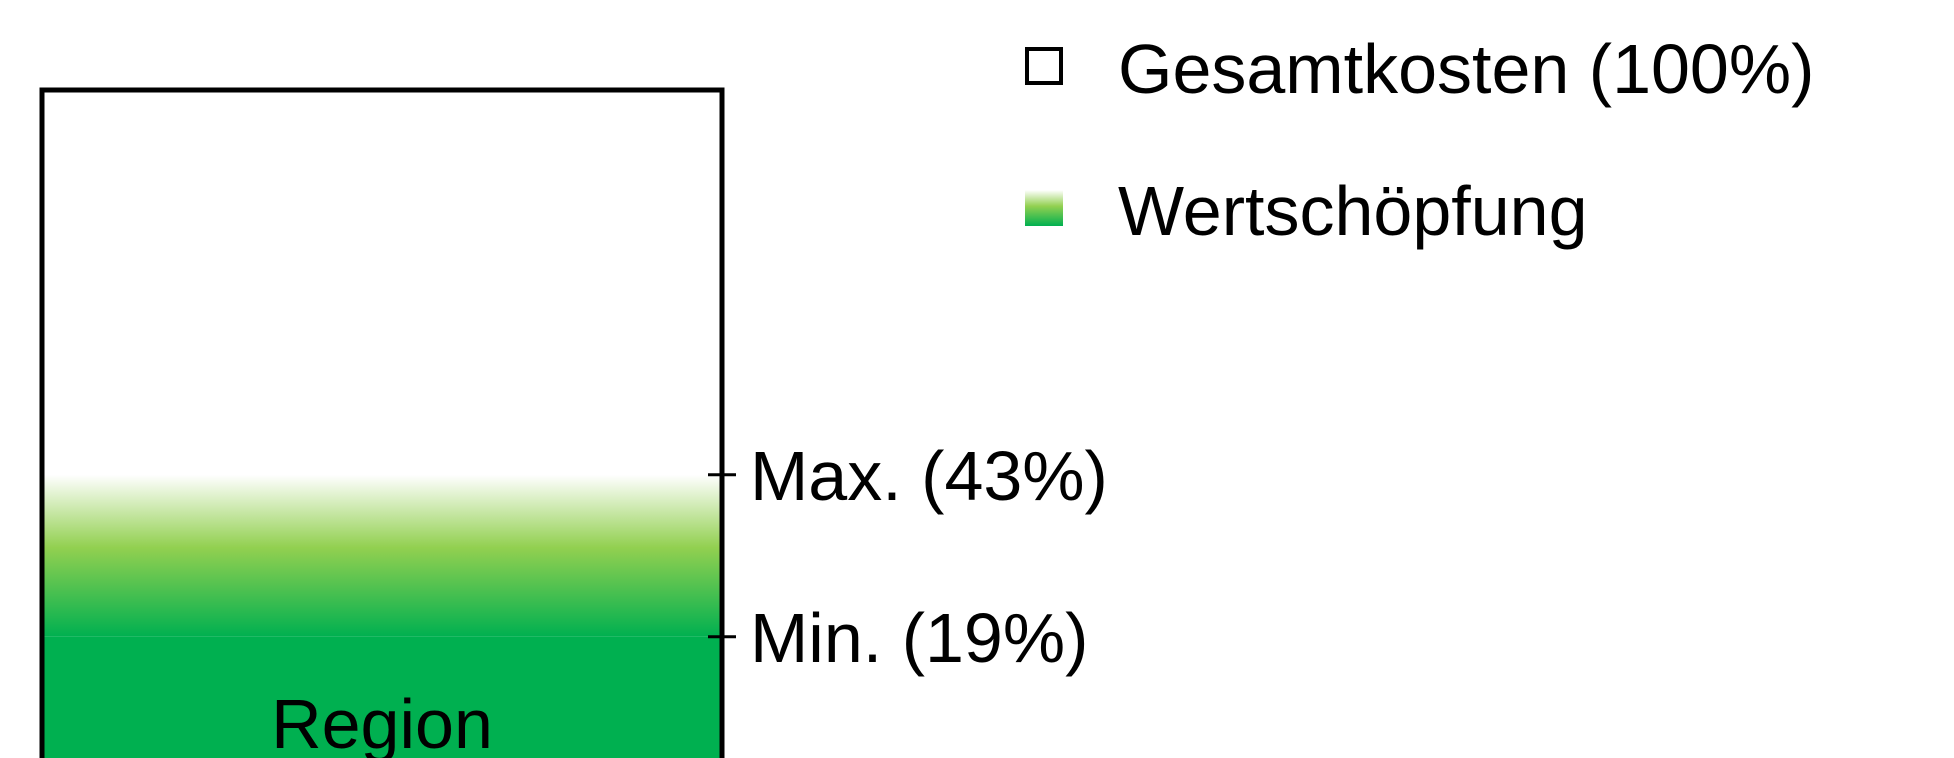 This screenshot has width=1954, height=758. I want to click on range-fade, so click(382, 555).